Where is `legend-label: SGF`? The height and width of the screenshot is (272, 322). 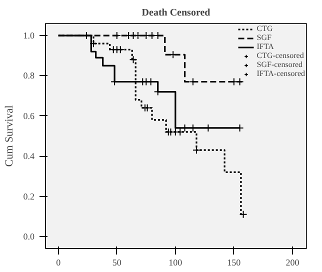 legend-label: SGF is located at coordinates (264, 37).